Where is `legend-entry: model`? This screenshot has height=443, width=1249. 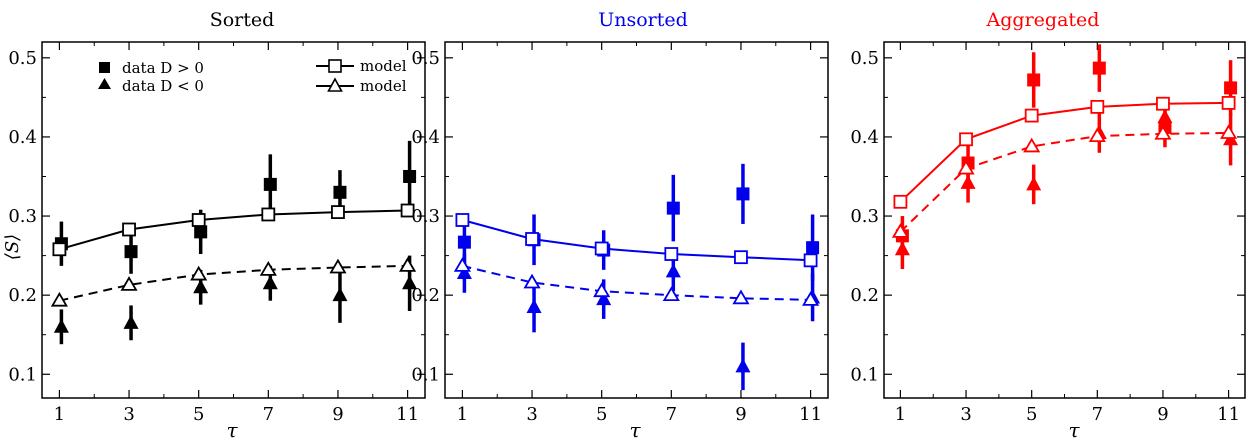 legend-entry: model is located at coordinates (383, 66).